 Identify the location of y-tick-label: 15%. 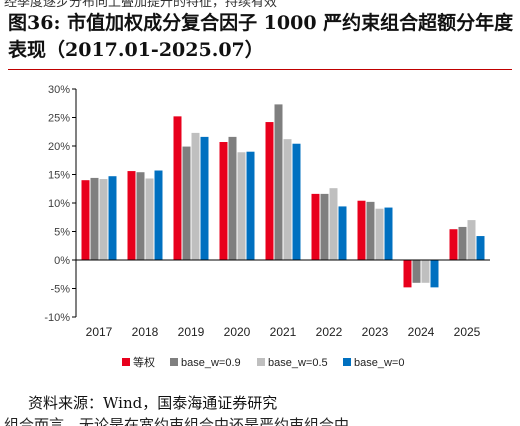
(59, 176).